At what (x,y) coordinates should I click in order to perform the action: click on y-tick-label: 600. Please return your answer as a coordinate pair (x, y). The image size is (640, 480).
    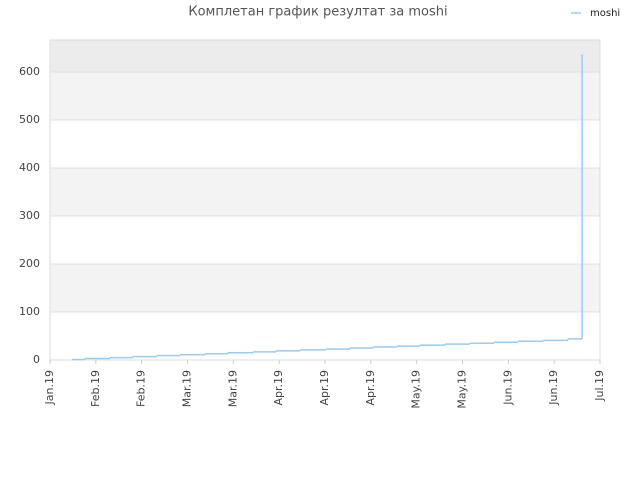
    Looking at the image, I should click on (29, 71).